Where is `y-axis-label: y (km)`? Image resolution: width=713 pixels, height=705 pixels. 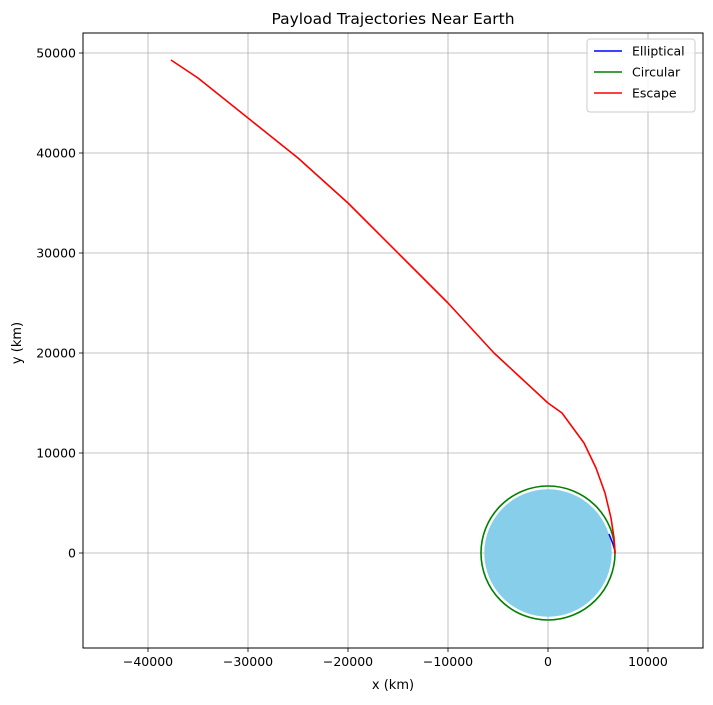
y-axis-label: y (km) is located at coordinates (17, 343).